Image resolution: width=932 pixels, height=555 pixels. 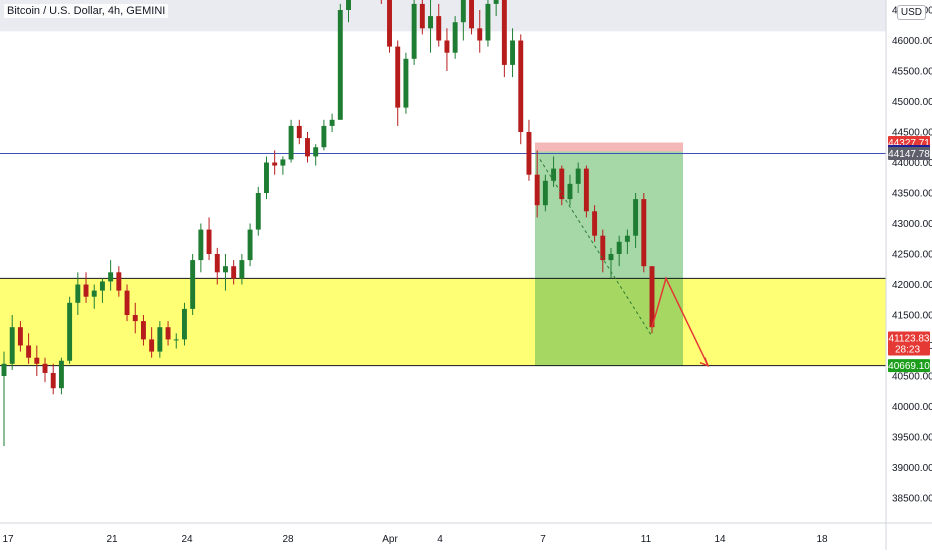 I want to click on y-tick-label: 45500.00, so click(x=912, y=72).